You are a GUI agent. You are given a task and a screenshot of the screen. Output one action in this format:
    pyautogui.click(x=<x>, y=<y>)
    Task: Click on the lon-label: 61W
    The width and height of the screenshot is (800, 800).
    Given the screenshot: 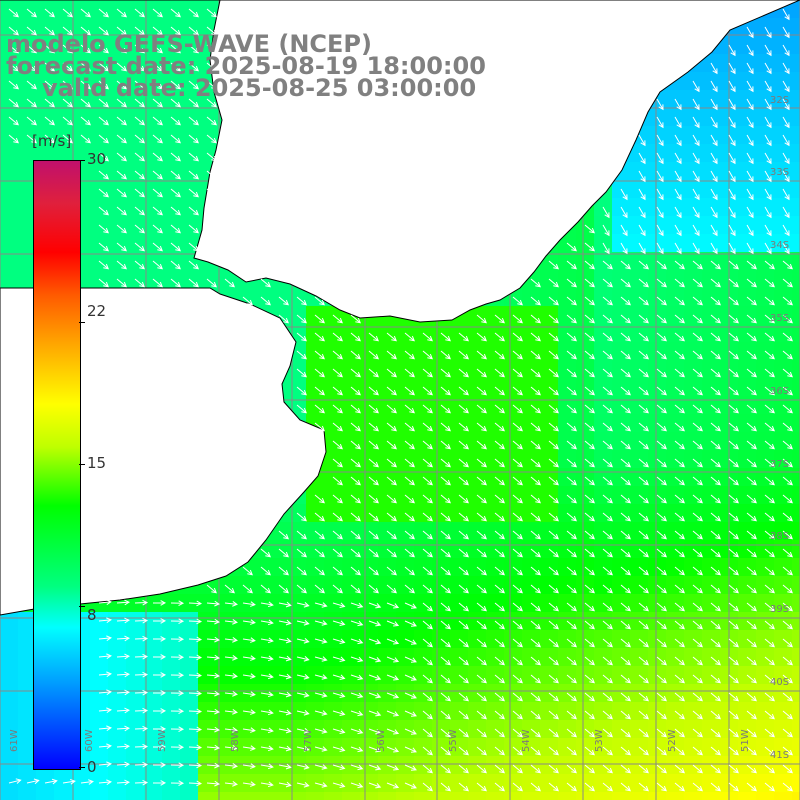 What is the action you would take?
    pyautogui.click(x=14, y=740)
    